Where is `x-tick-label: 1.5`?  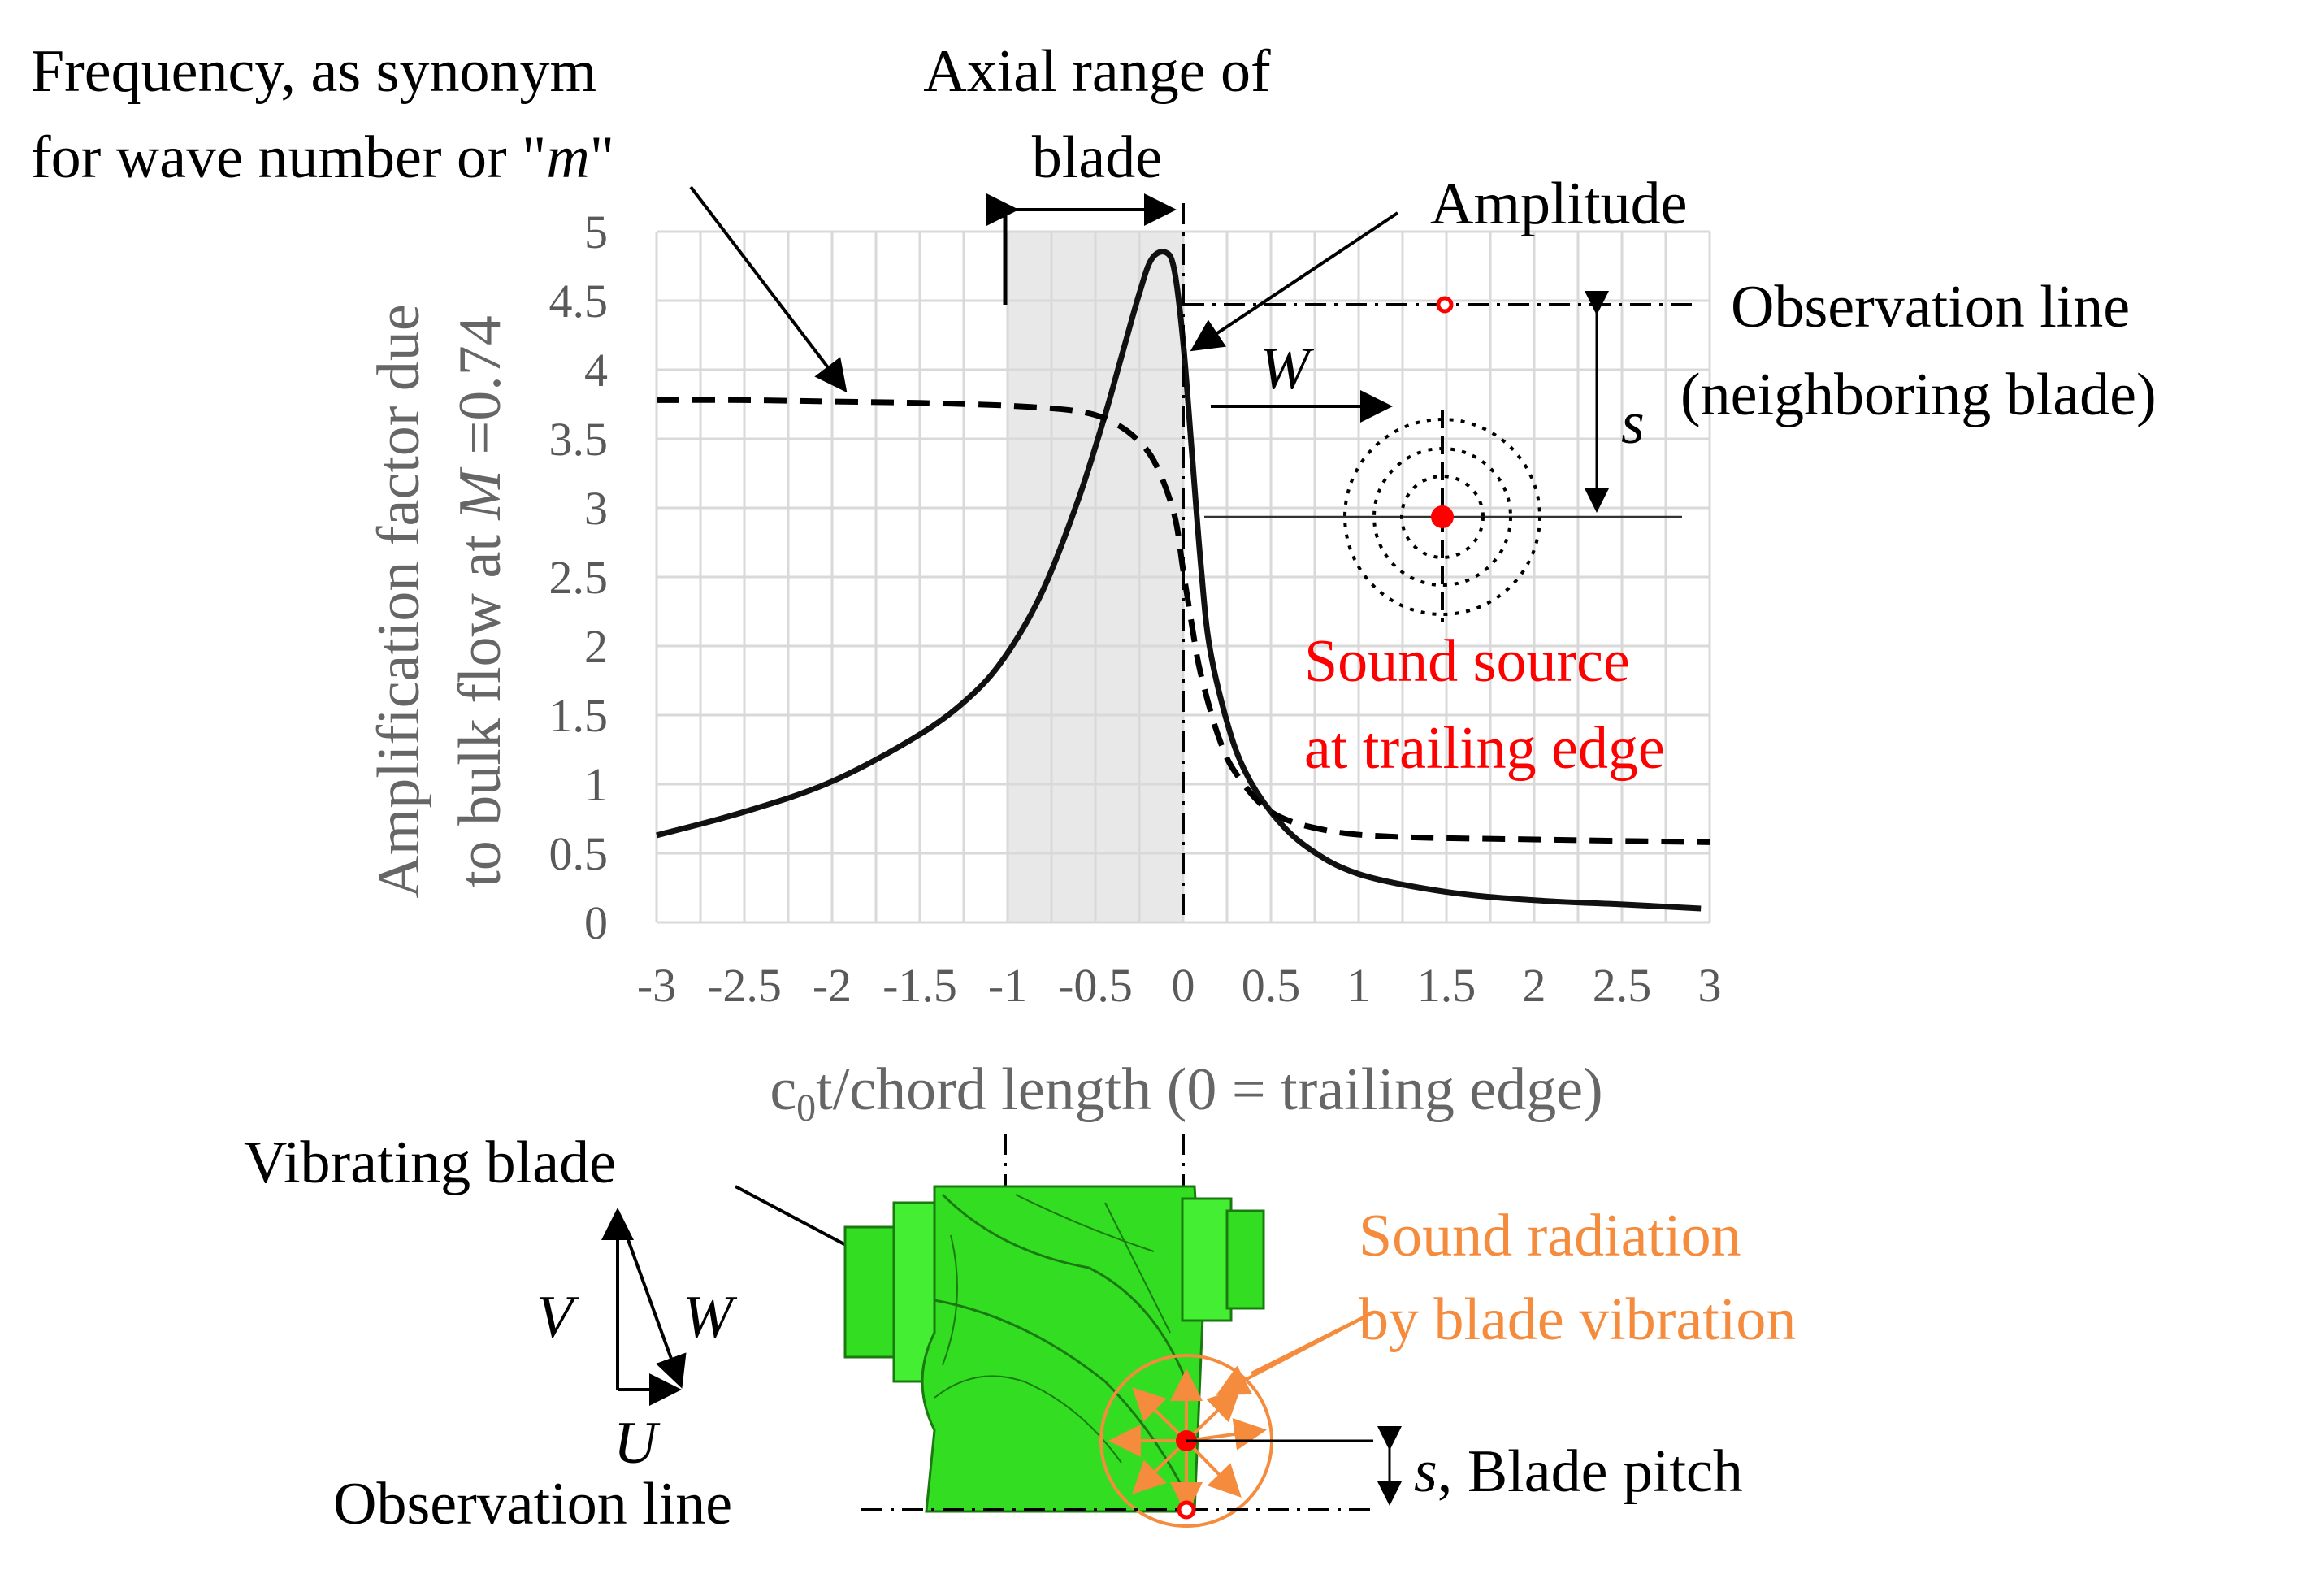 x-tick-label: 1.5 is located at coordinates (1446, 985).